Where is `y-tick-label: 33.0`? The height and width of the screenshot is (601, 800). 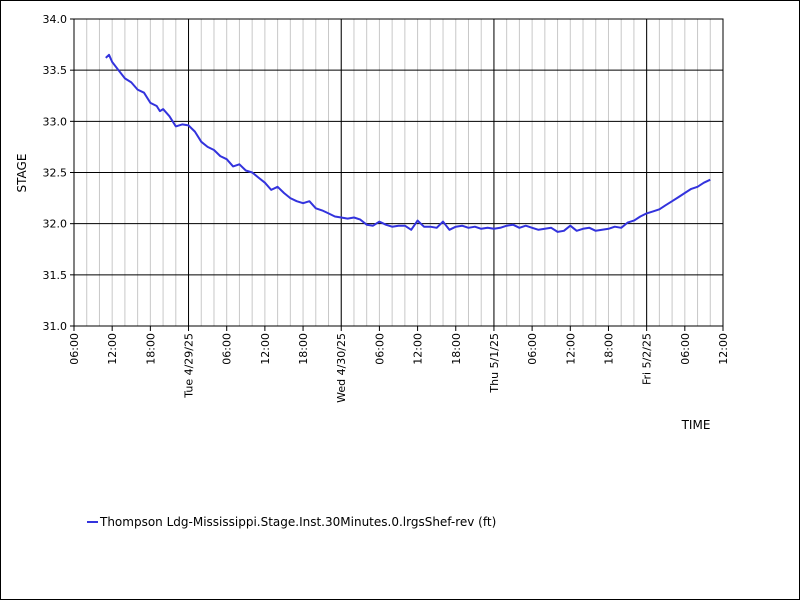
y-tick-label: 33.0 is located at coordinates (55, 121).